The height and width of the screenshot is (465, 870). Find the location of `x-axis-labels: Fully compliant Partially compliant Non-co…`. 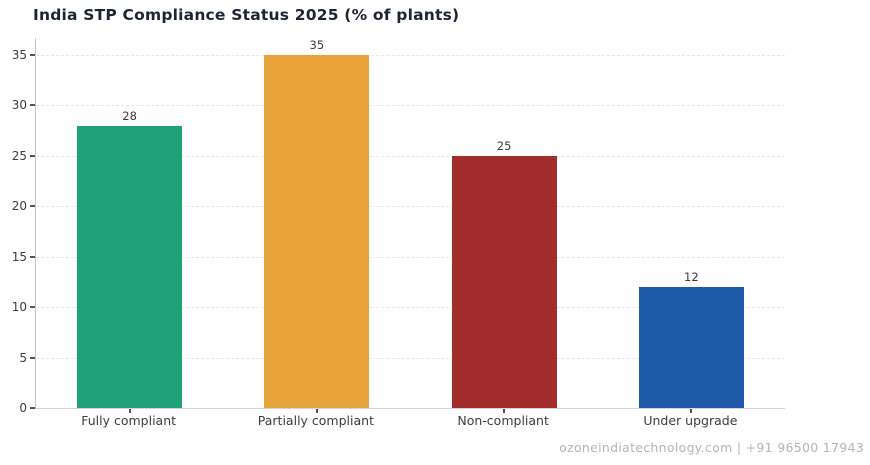

x-axis-labels: Fully compliant Partially compliant Non-co… is located at coordinates (409, 423).